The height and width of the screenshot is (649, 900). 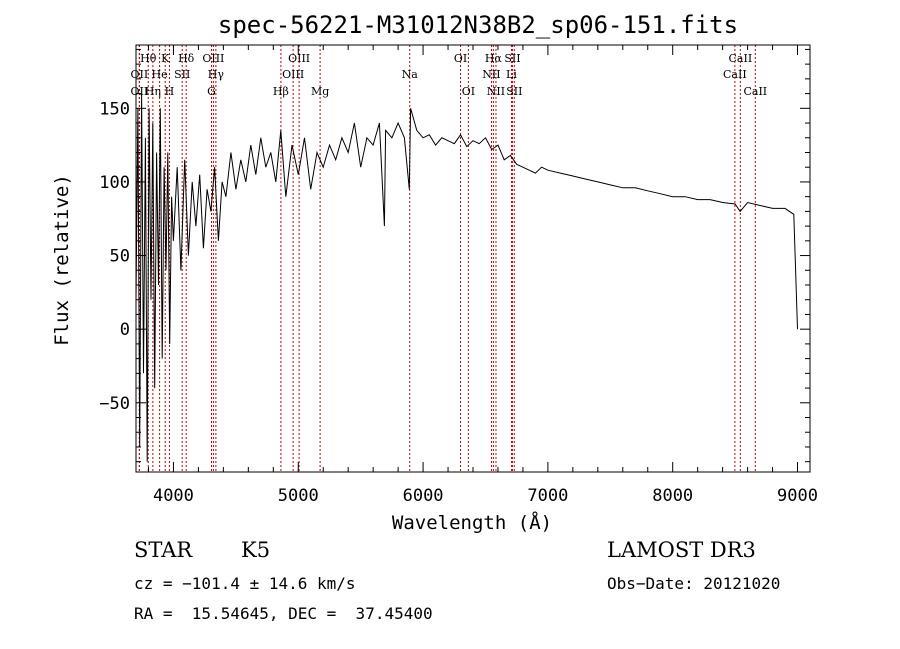 What do you see at coordinates (163, 550) in the screenshot?
I see `object-type: STAR` at bounding box center [163, 550].